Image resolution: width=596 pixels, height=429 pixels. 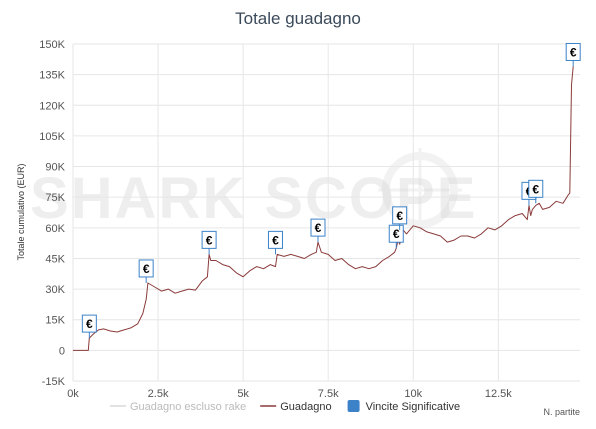 What do you see at coordinates (413, 407) in the screenshot?
I see `legend-label: Vincite Significative` at bounding box center [413, 407].